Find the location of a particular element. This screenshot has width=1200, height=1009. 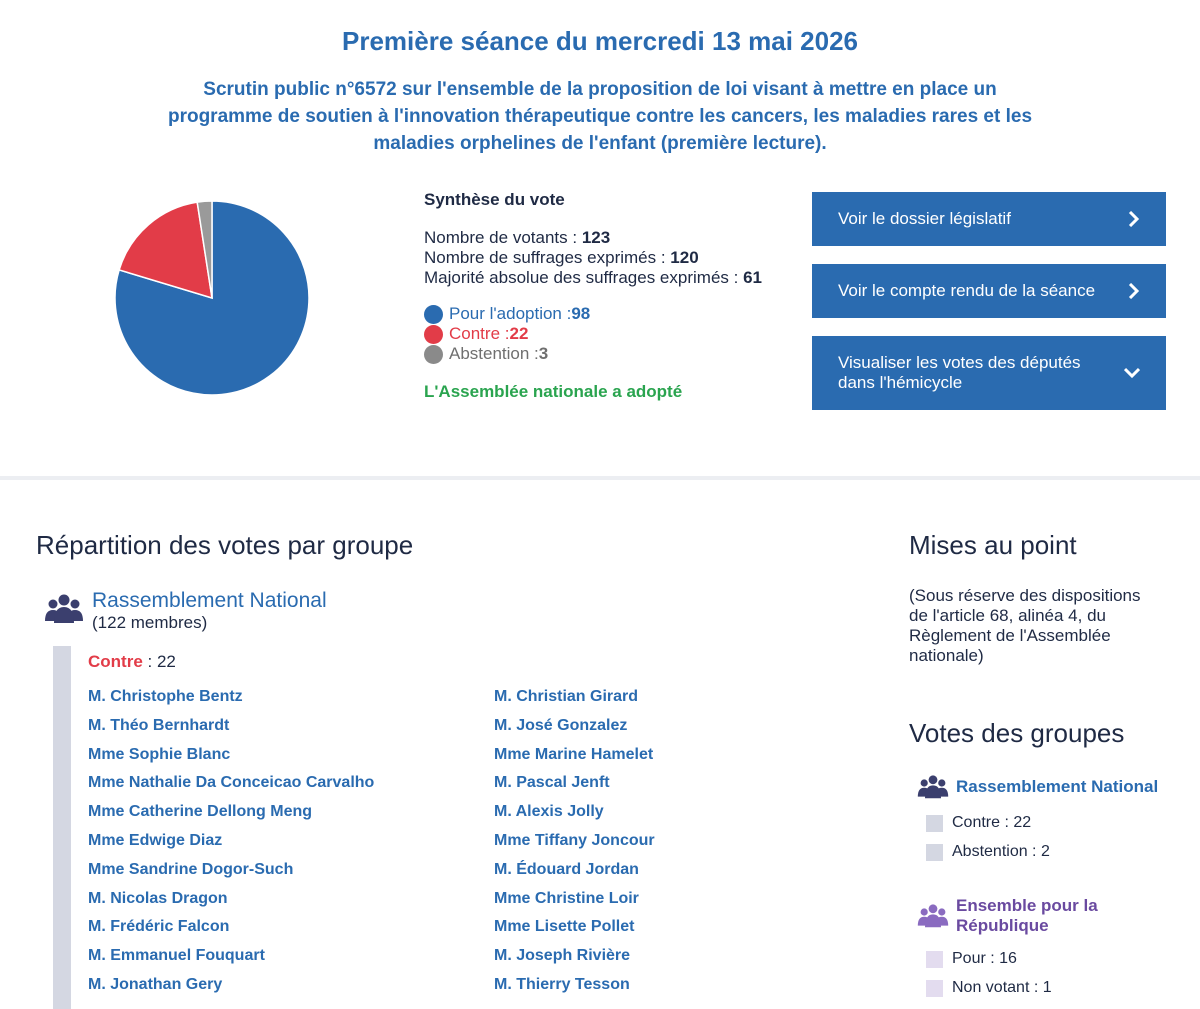

depute-link: M. Jonathan Gery is located at coordinates (155, 984).